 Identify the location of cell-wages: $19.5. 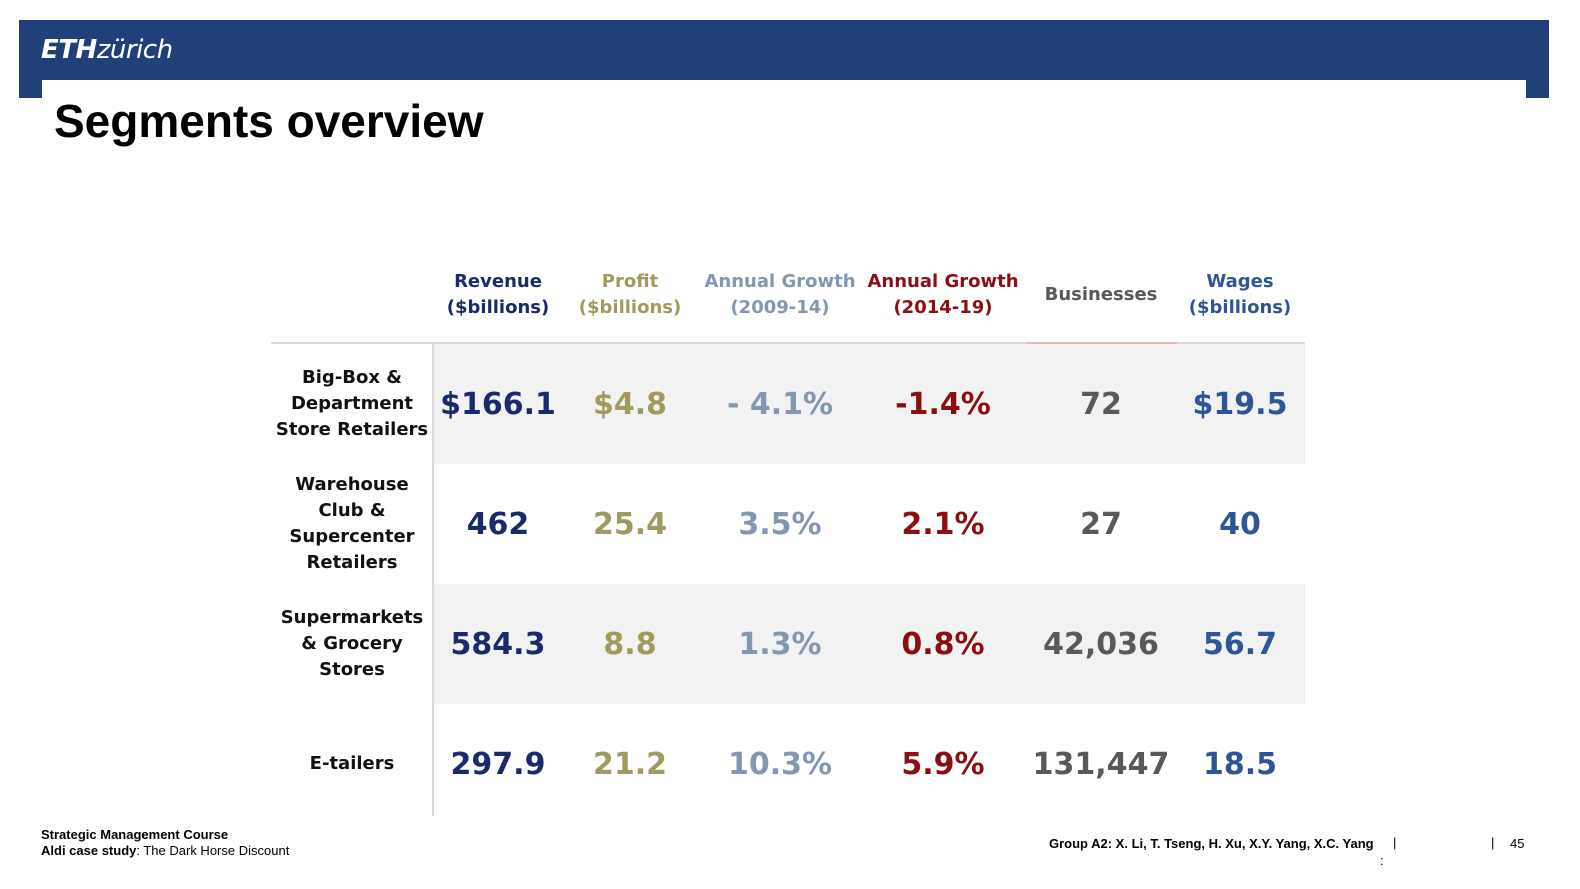
(1240, 404).